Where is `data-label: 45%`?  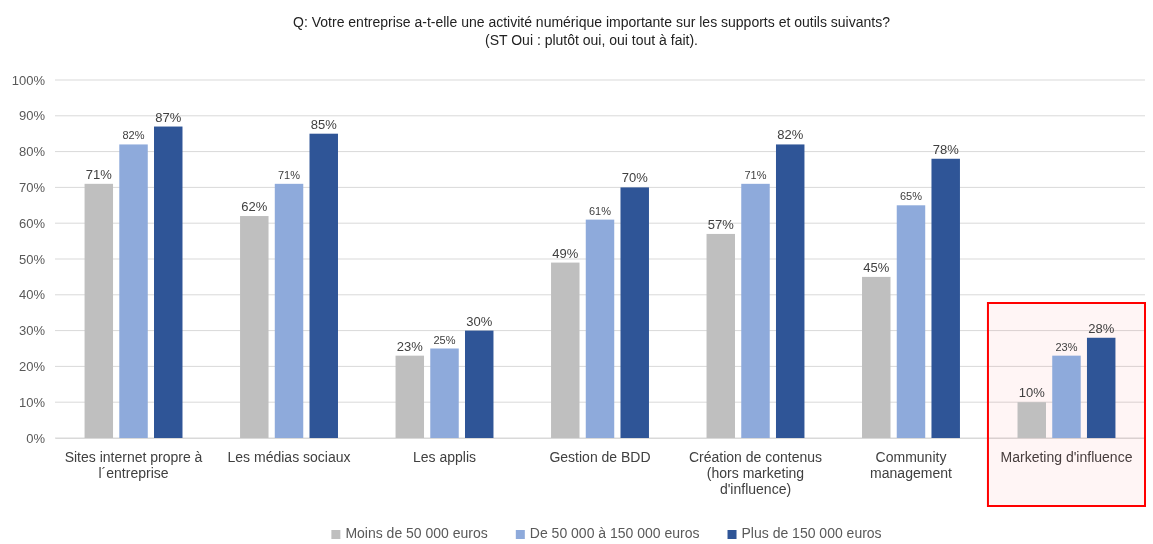 data-label: 45% is located at coordinates (876, 267).